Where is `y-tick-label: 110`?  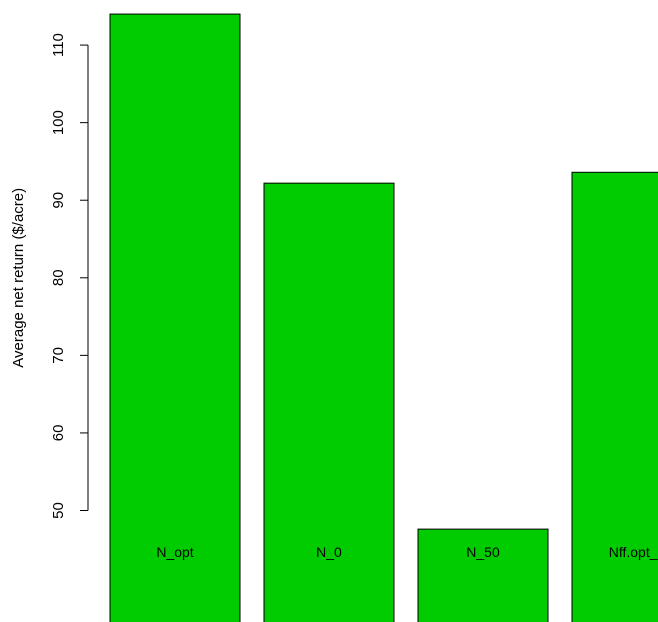
y-tick-label: 110 is located at coordinates (58, 45).